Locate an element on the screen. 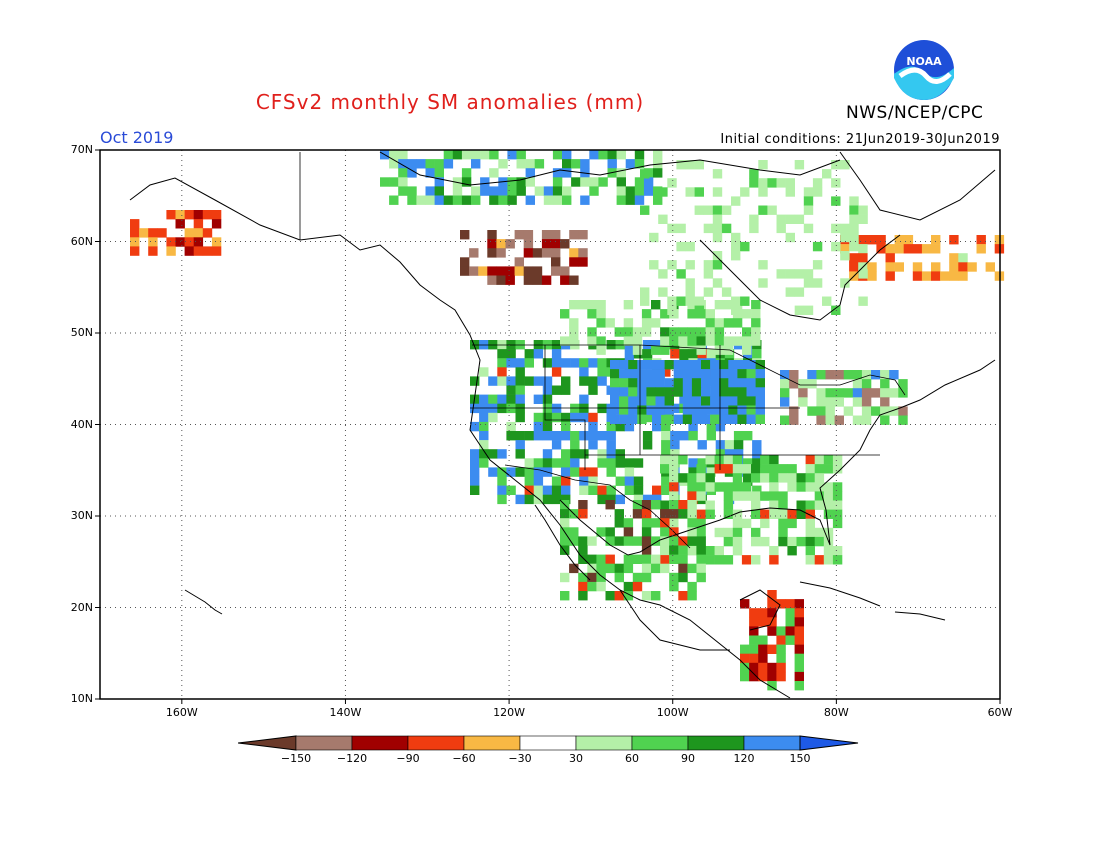 This screenshot has height=850, width=1100. chart-title: CFSv2 monthly SM anomalies (mm) is located at coordinates (450, 102).